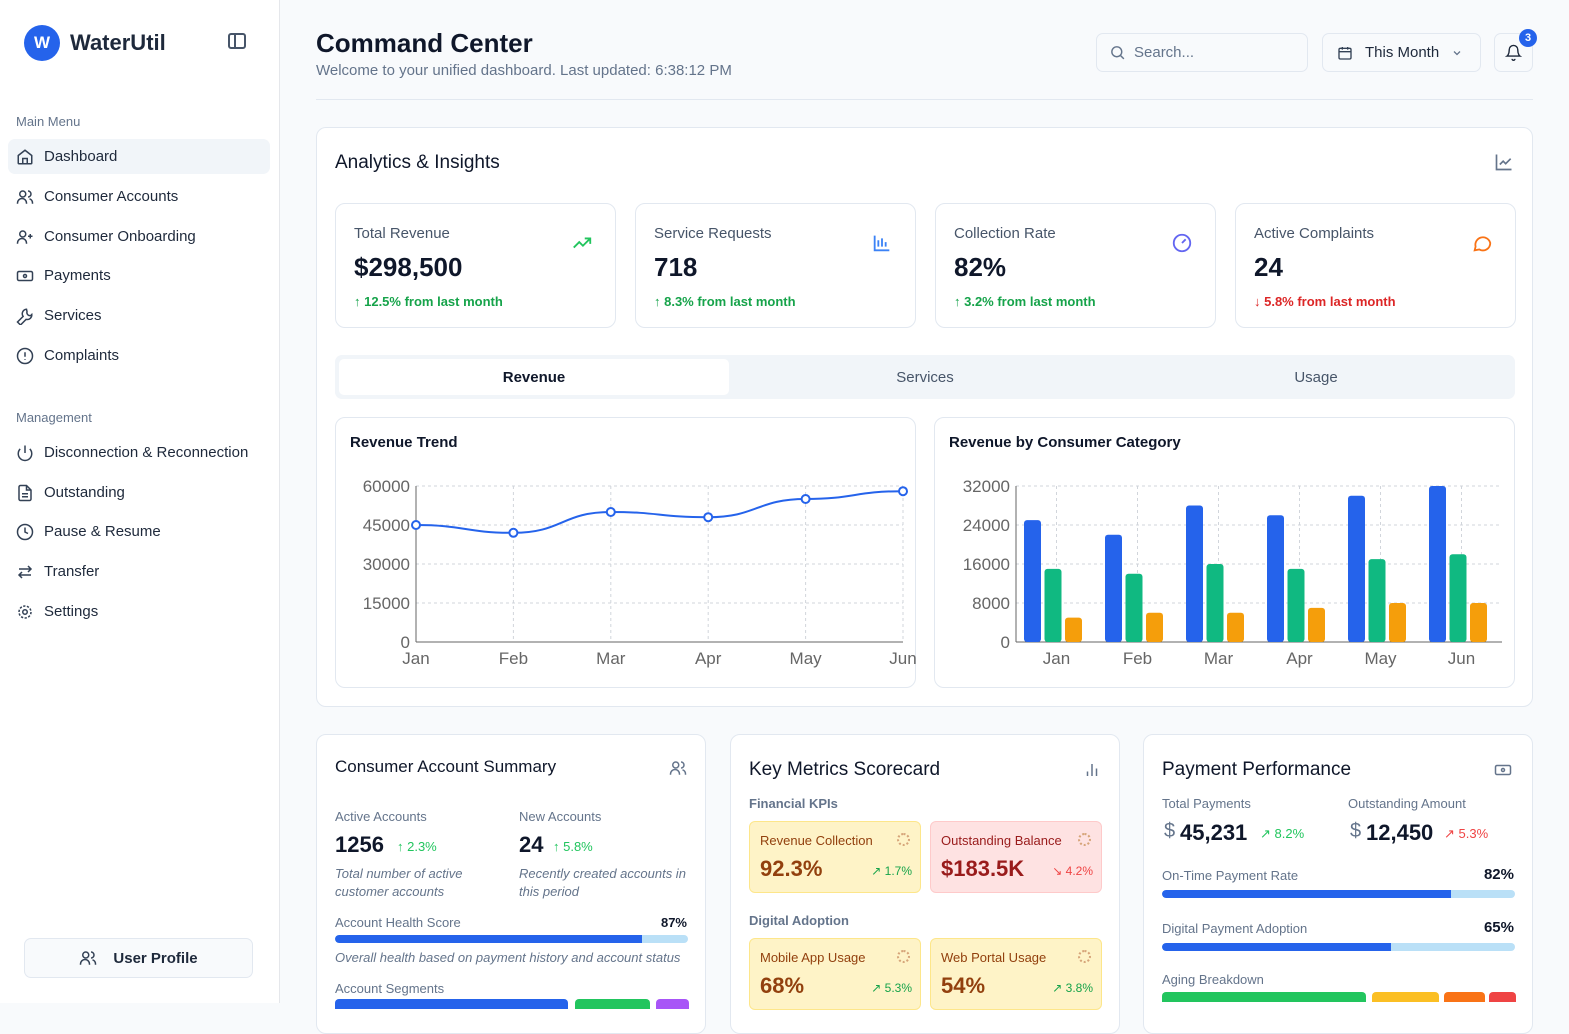  Describe the element at coordinates (25, 196) in the screenshot. I see `users-icon` at that location.